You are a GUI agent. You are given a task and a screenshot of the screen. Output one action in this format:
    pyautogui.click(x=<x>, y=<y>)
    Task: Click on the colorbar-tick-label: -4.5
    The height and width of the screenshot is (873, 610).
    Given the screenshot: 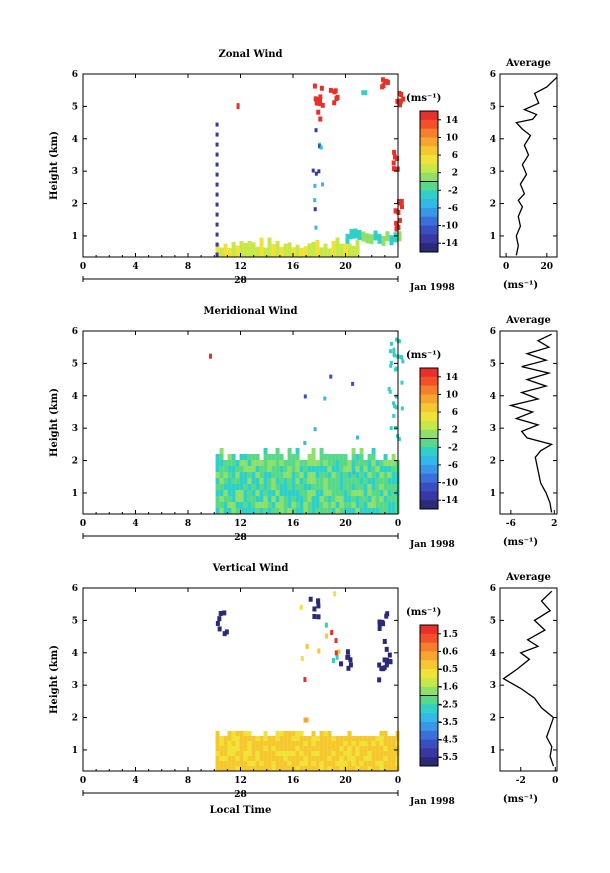 What is the action you would take?
    pyautogui.click(x=448, y=741)
    